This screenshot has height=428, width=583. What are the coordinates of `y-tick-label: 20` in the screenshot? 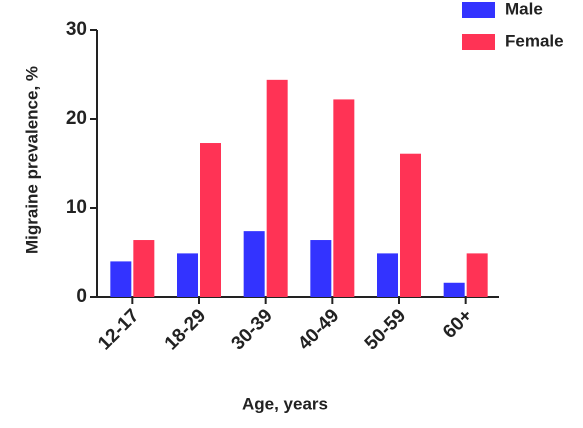 It's located at (76, 118).